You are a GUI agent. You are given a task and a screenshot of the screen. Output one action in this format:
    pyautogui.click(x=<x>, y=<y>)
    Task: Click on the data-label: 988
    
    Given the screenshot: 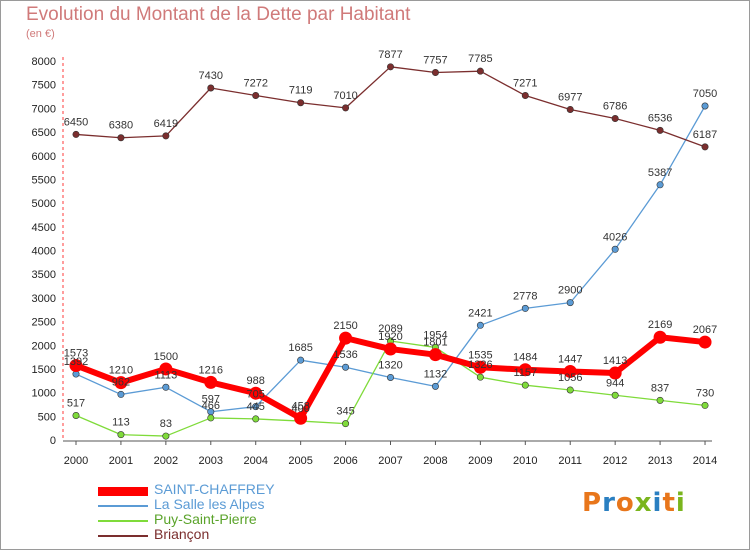 What is the action you would take?
    pyautogui.click(x=256, y=381)
    